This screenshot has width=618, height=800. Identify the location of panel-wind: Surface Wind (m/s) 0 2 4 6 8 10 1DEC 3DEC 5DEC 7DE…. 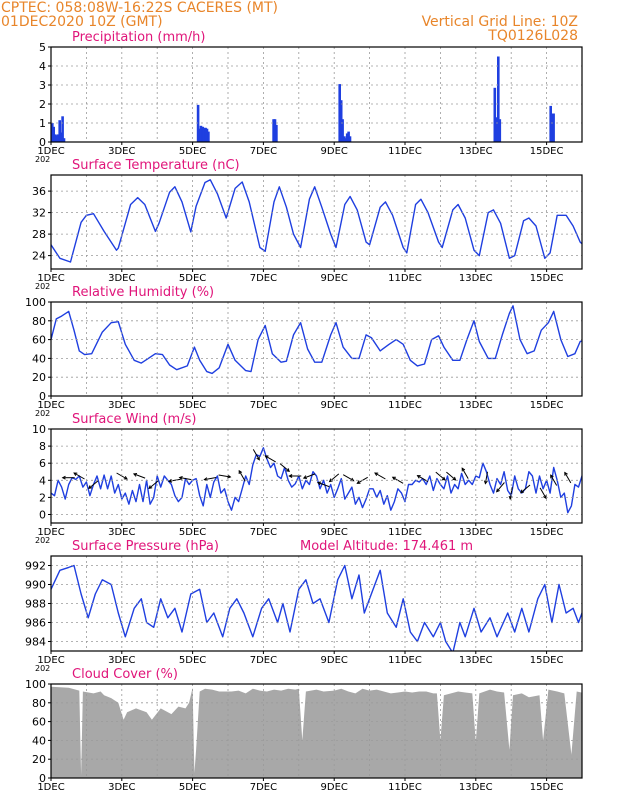
(307, 478).